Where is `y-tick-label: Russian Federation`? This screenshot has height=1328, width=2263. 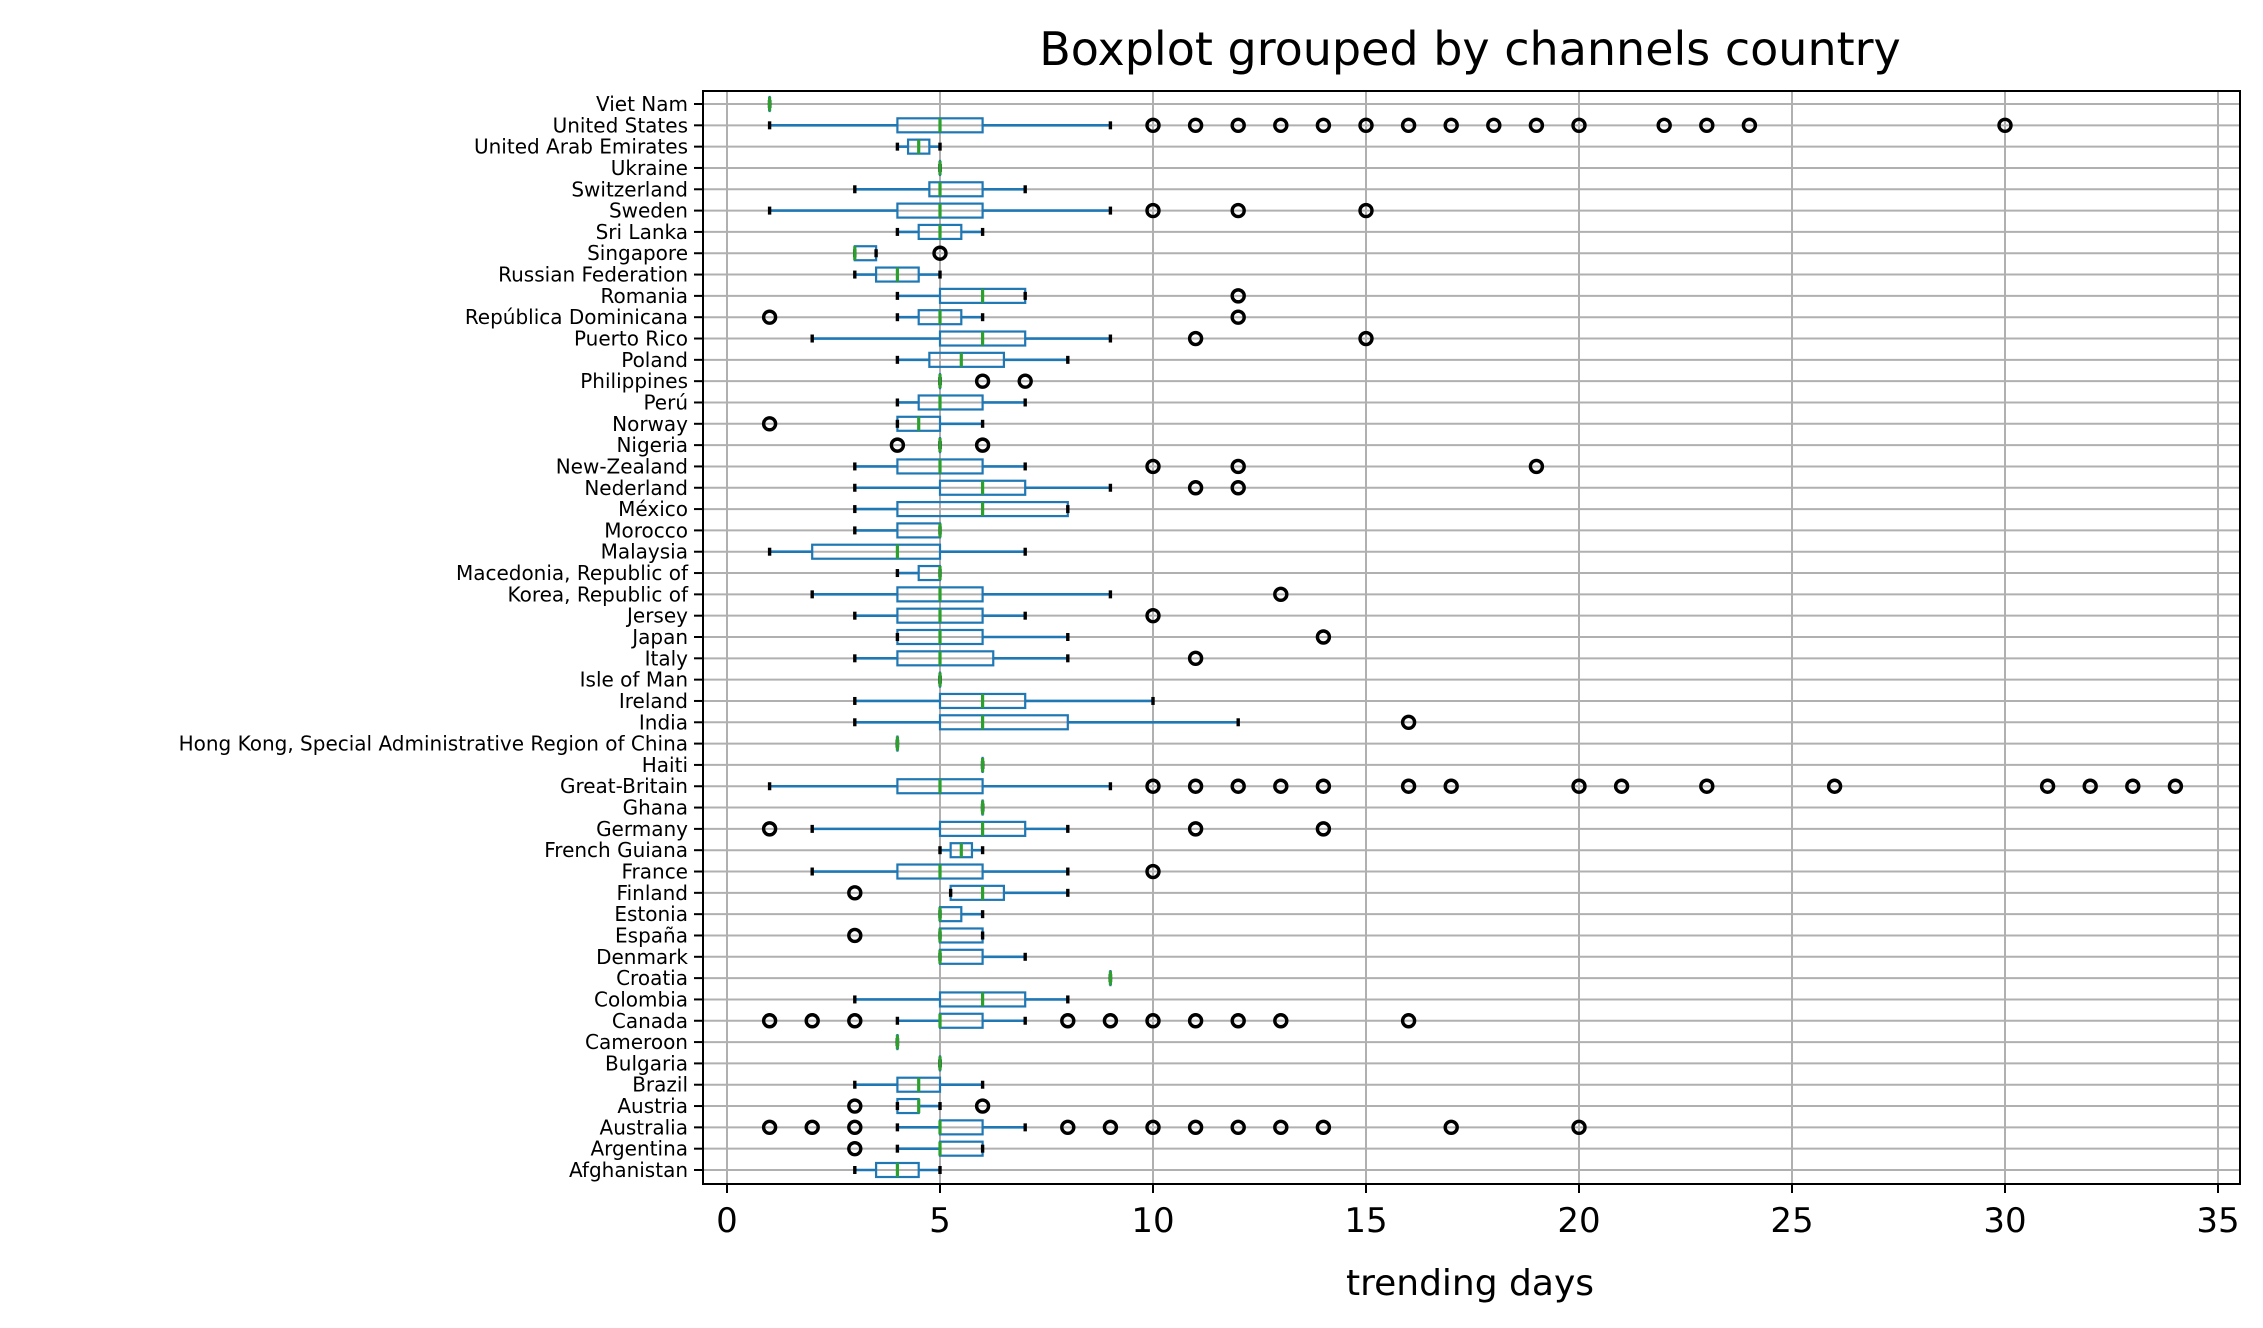 y-tick-label: Russian Federation is located at coordinates (593, 275).